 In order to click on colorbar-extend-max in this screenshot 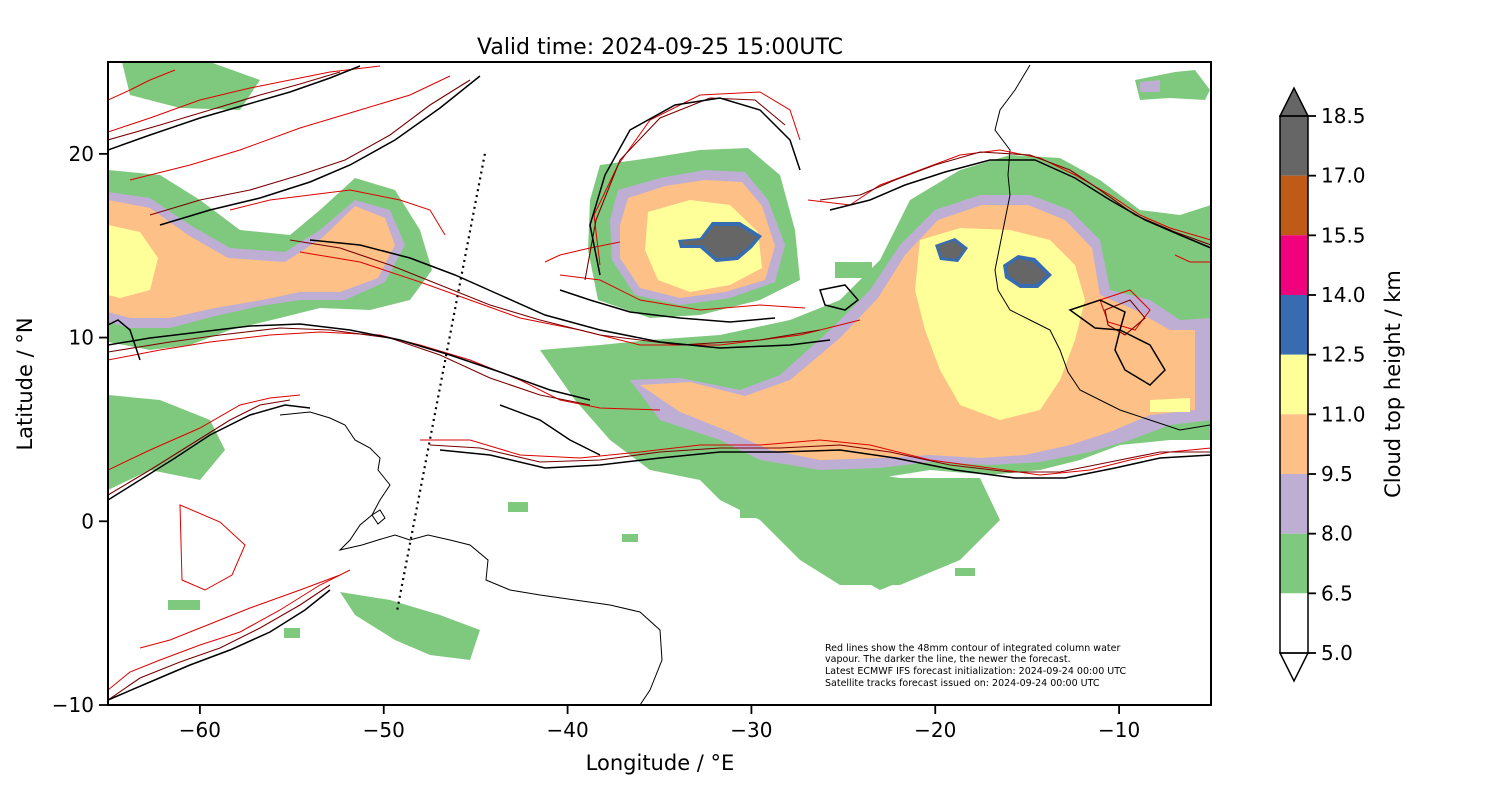, I will do `click(1294, 101)`.